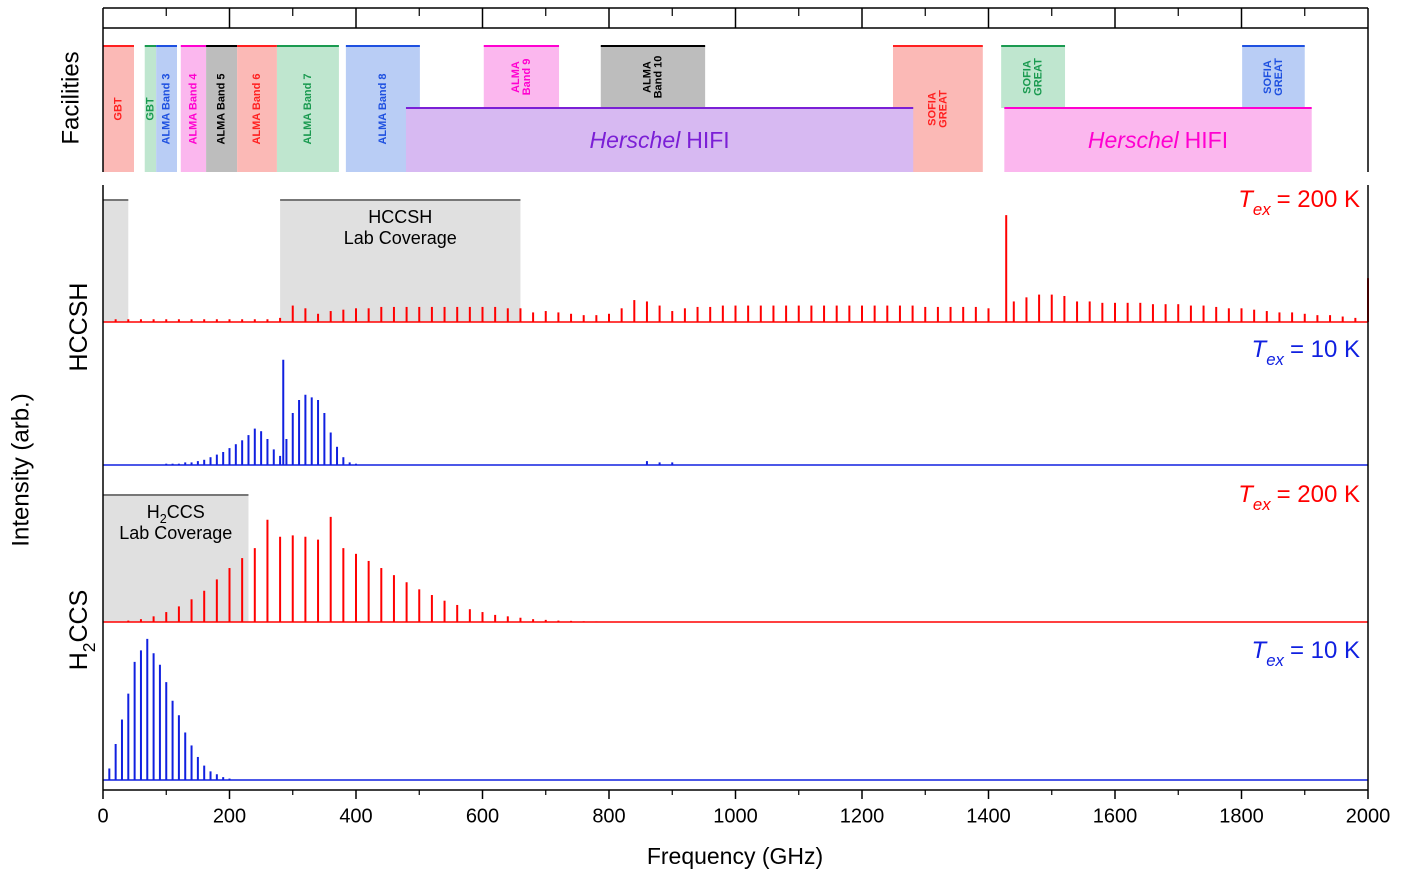 This screenshot has height=875, width=1417. I want to click on x-tick-label: 1200, so click(862, 816).